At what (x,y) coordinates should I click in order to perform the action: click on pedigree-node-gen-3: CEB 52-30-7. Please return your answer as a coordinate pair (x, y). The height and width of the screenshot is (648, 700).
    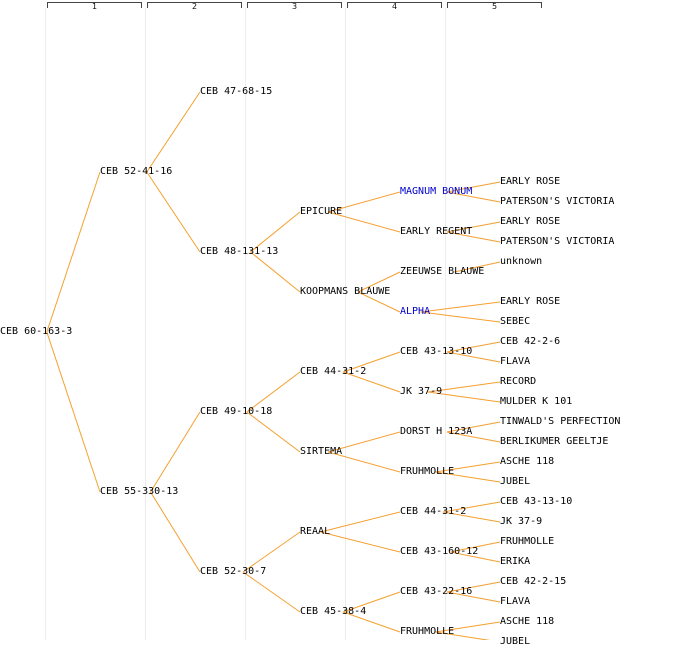
    Looking at the image, I should click on (233, 571).